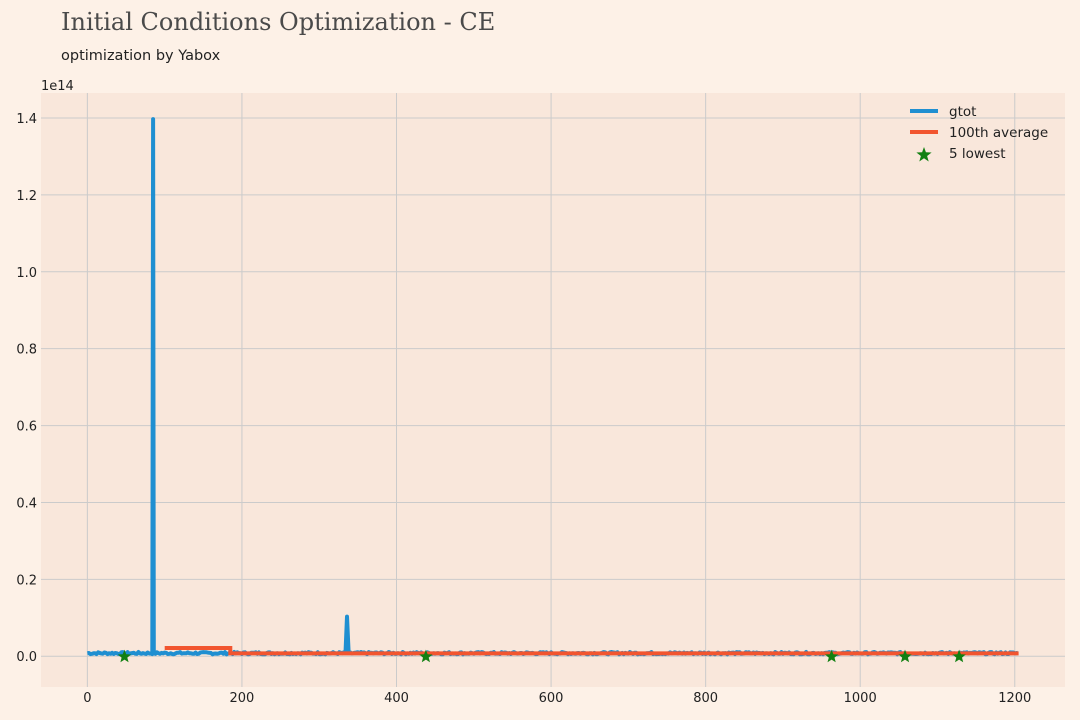 The height and width of the screenshot is (720, 1080). Describe the element at coordinates (26, 427) in the screenshot. I see `y-tick-label: 0.6` at that location.